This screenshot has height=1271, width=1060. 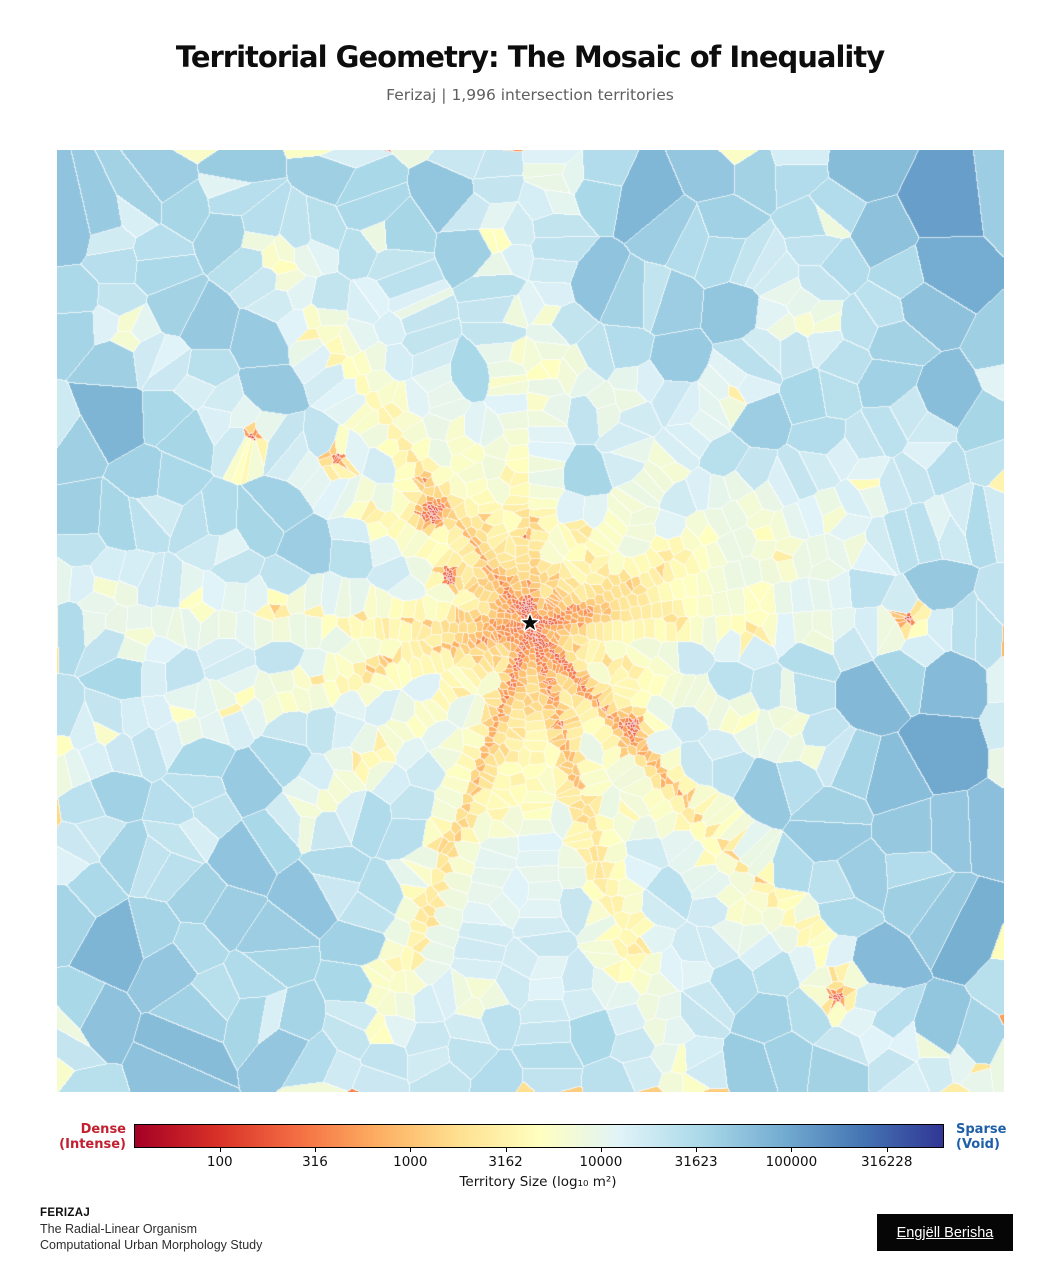 I want to click on colorbar-high-label-line2: (Void), so click(x=978, y=1144).